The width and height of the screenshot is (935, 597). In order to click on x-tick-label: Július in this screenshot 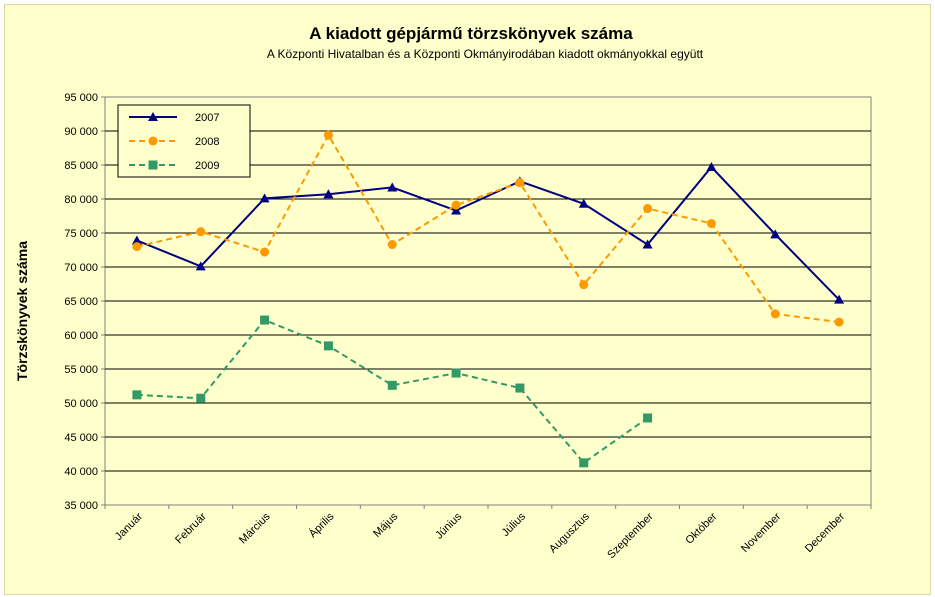, I will do `click(514, 524)`.